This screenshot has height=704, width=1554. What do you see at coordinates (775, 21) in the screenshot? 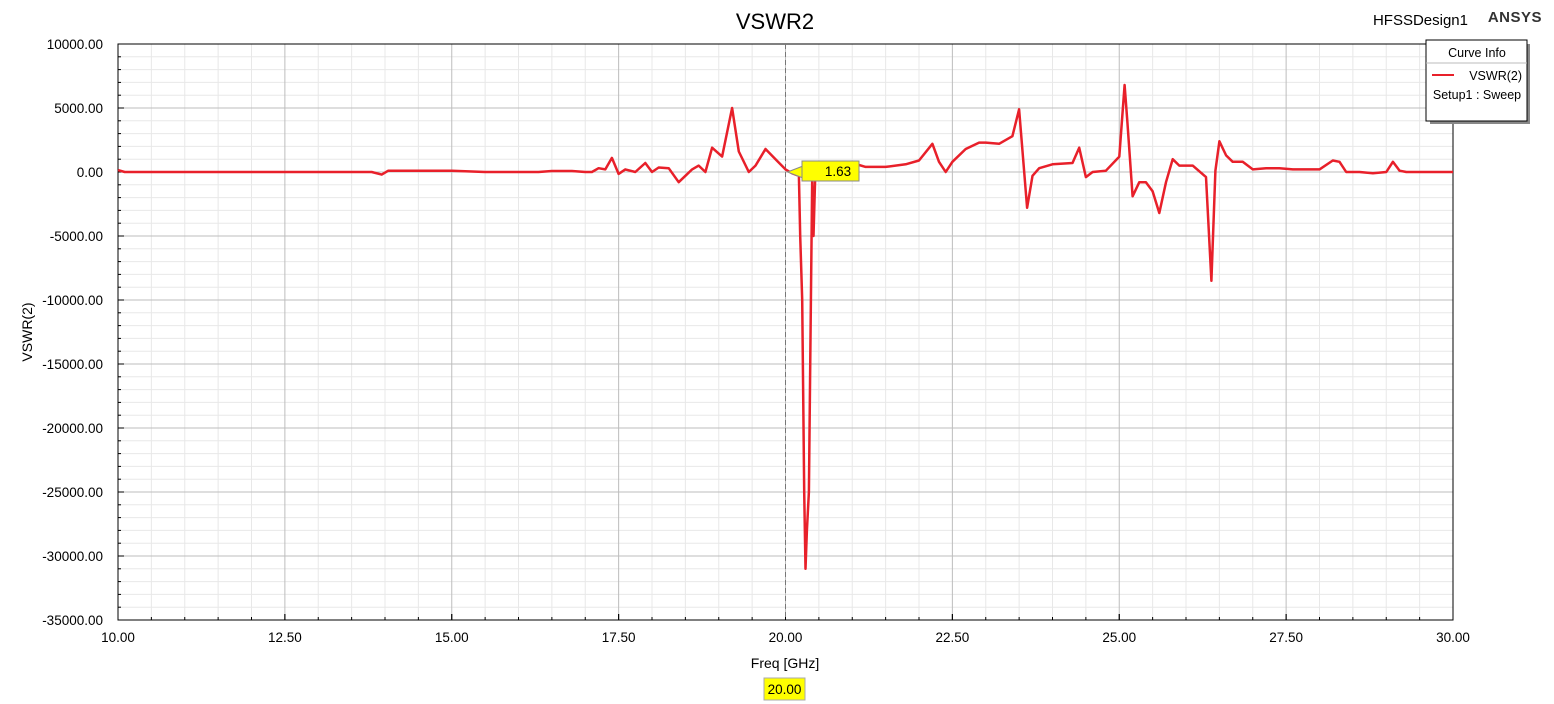
I see `chart-title: VSWR2` at bounding box center [775, 21].